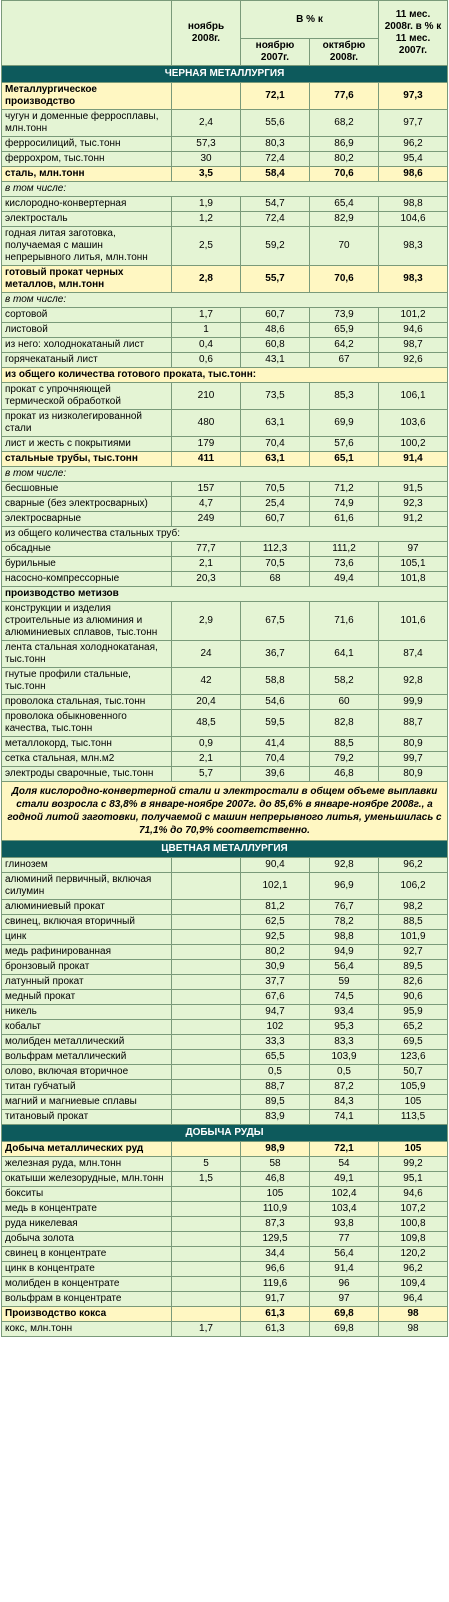  Describe the element at coordinates (224, 1284) in the screenshot. I see `table-row: молибден в концентрате 119,6 96 109,4` at that location.